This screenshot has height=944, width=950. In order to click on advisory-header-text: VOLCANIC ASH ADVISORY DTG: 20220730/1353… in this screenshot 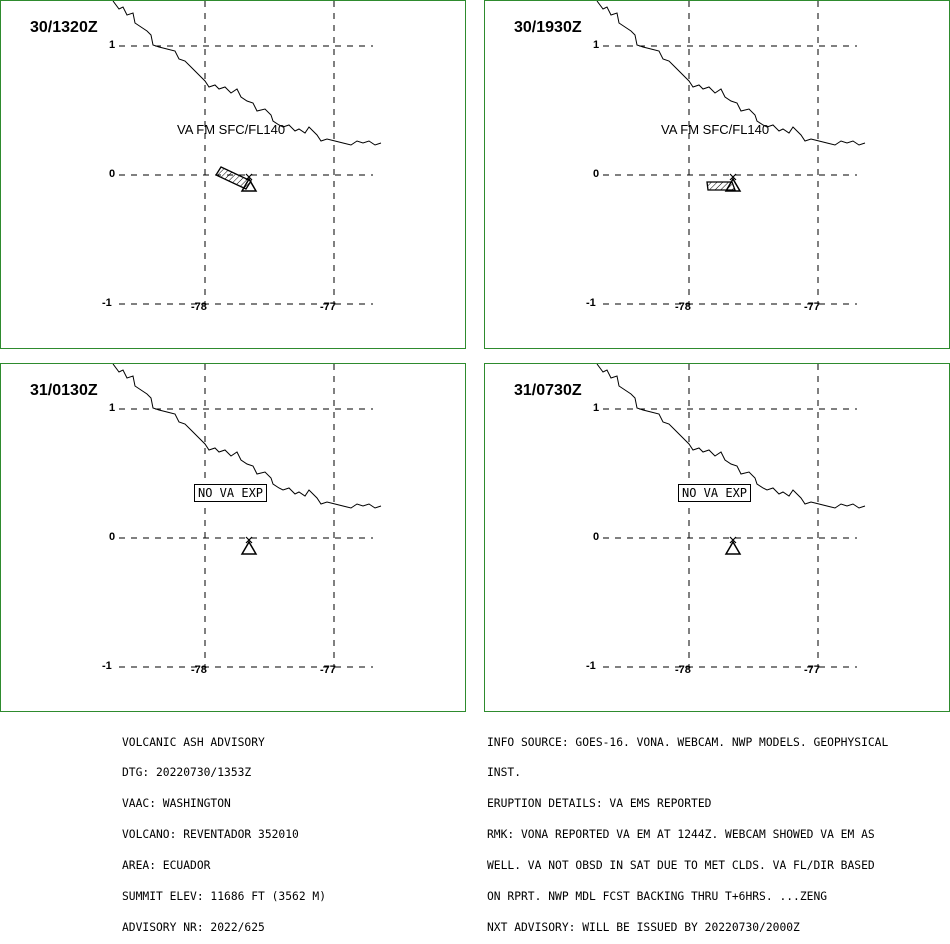, I will do `click(224, 830)`.